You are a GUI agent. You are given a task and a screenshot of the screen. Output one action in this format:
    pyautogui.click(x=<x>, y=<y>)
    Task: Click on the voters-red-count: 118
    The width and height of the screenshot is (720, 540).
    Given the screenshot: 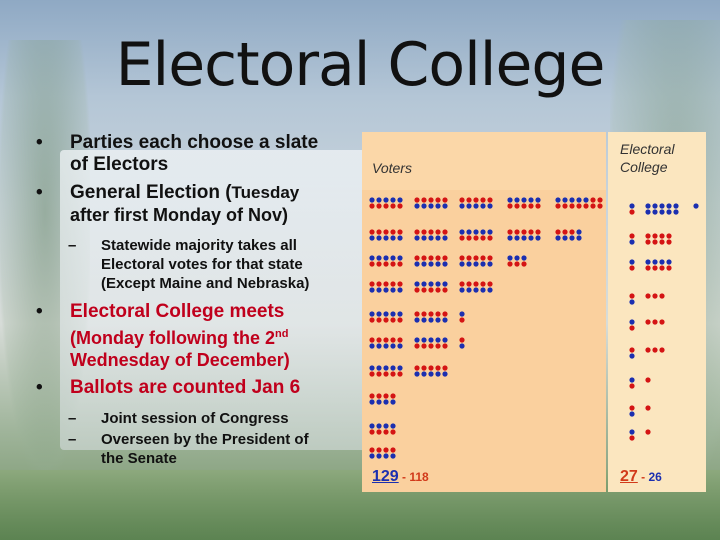 What is the action you would take?
    pyautogui.click(x=419, y=477)
    